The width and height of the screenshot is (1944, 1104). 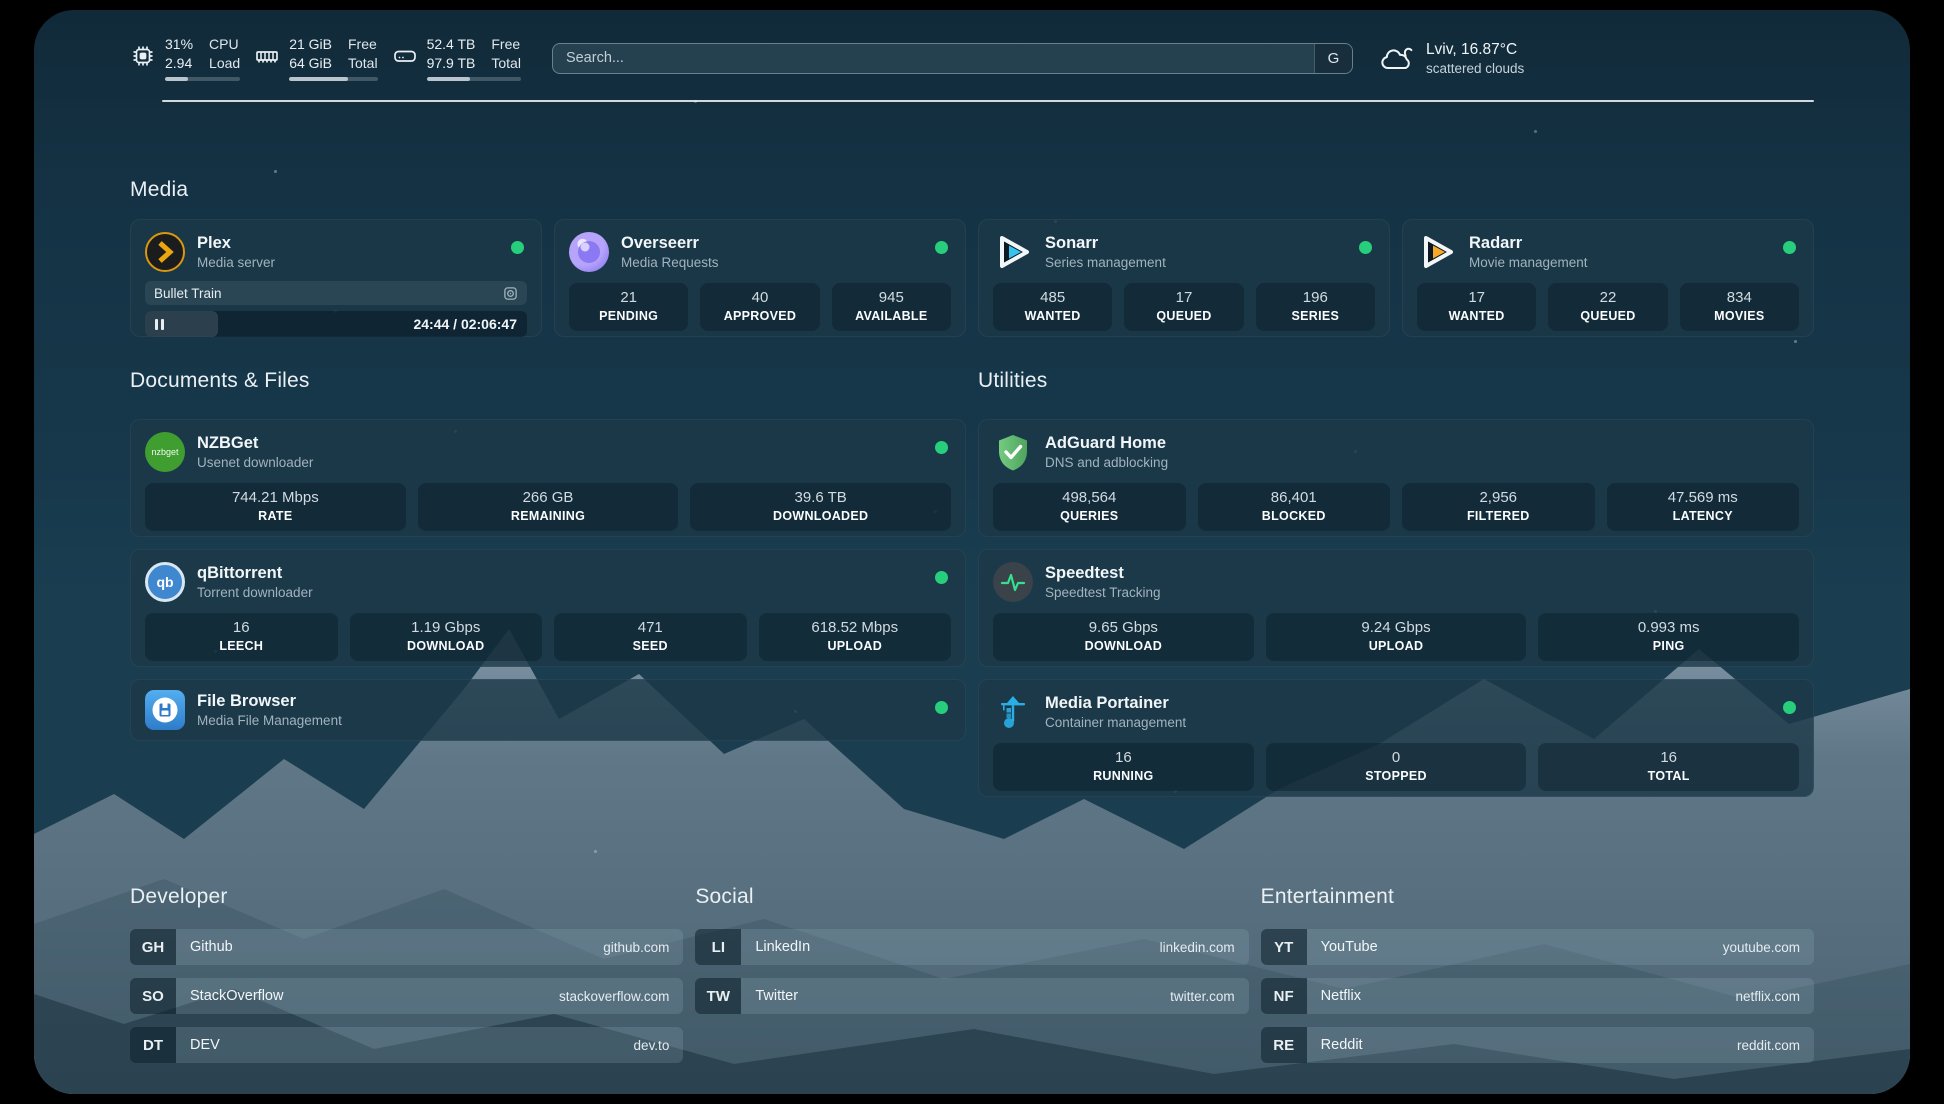 I want to click on bookmark-dev: DT DEV dev.to, so click(x=407, y=1045).